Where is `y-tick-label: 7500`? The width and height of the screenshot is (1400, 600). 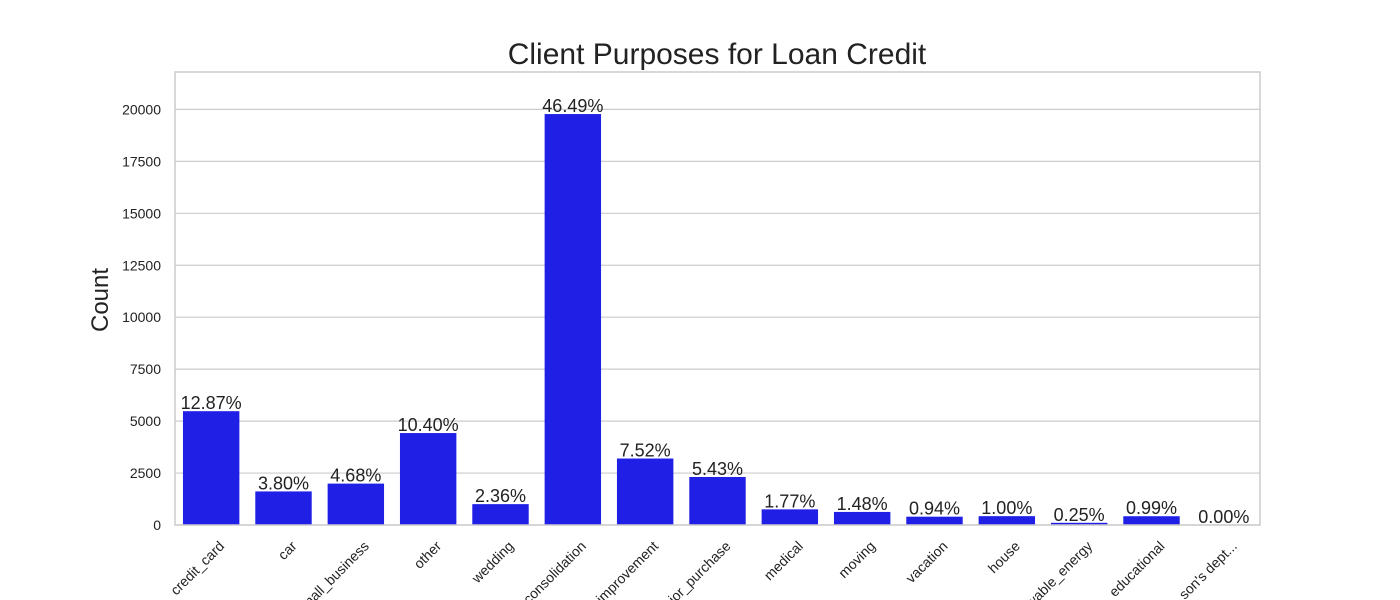
y-tick-label: 7500 is located at coordinates (145, 369).